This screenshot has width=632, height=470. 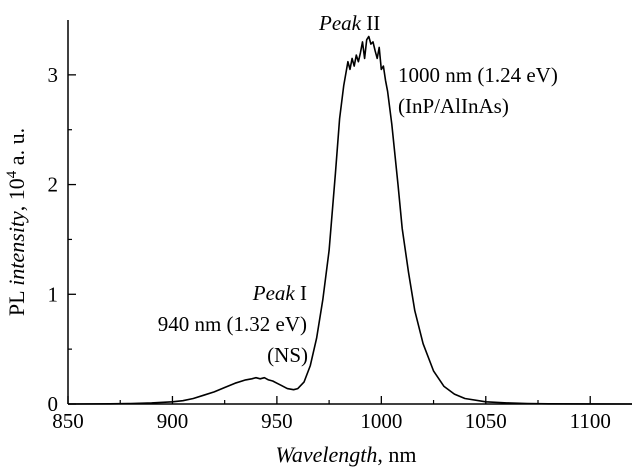 What do you see at coordinates (16, 301) in the screenshot?
I see `y-axis-title-prefix: PL` at bounding box center [16, 301].